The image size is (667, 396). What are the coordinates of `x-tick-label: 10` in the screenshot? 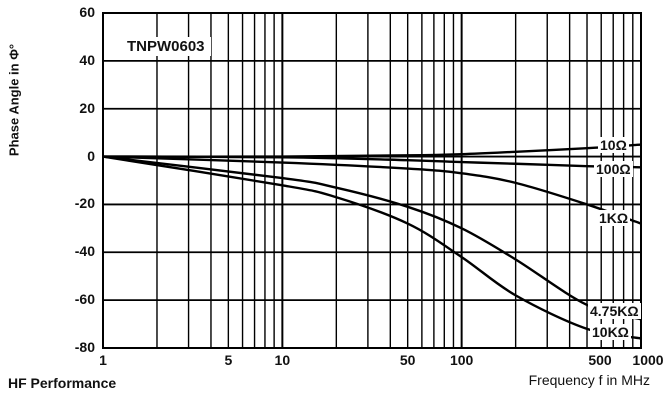 It's located at (282, 360).